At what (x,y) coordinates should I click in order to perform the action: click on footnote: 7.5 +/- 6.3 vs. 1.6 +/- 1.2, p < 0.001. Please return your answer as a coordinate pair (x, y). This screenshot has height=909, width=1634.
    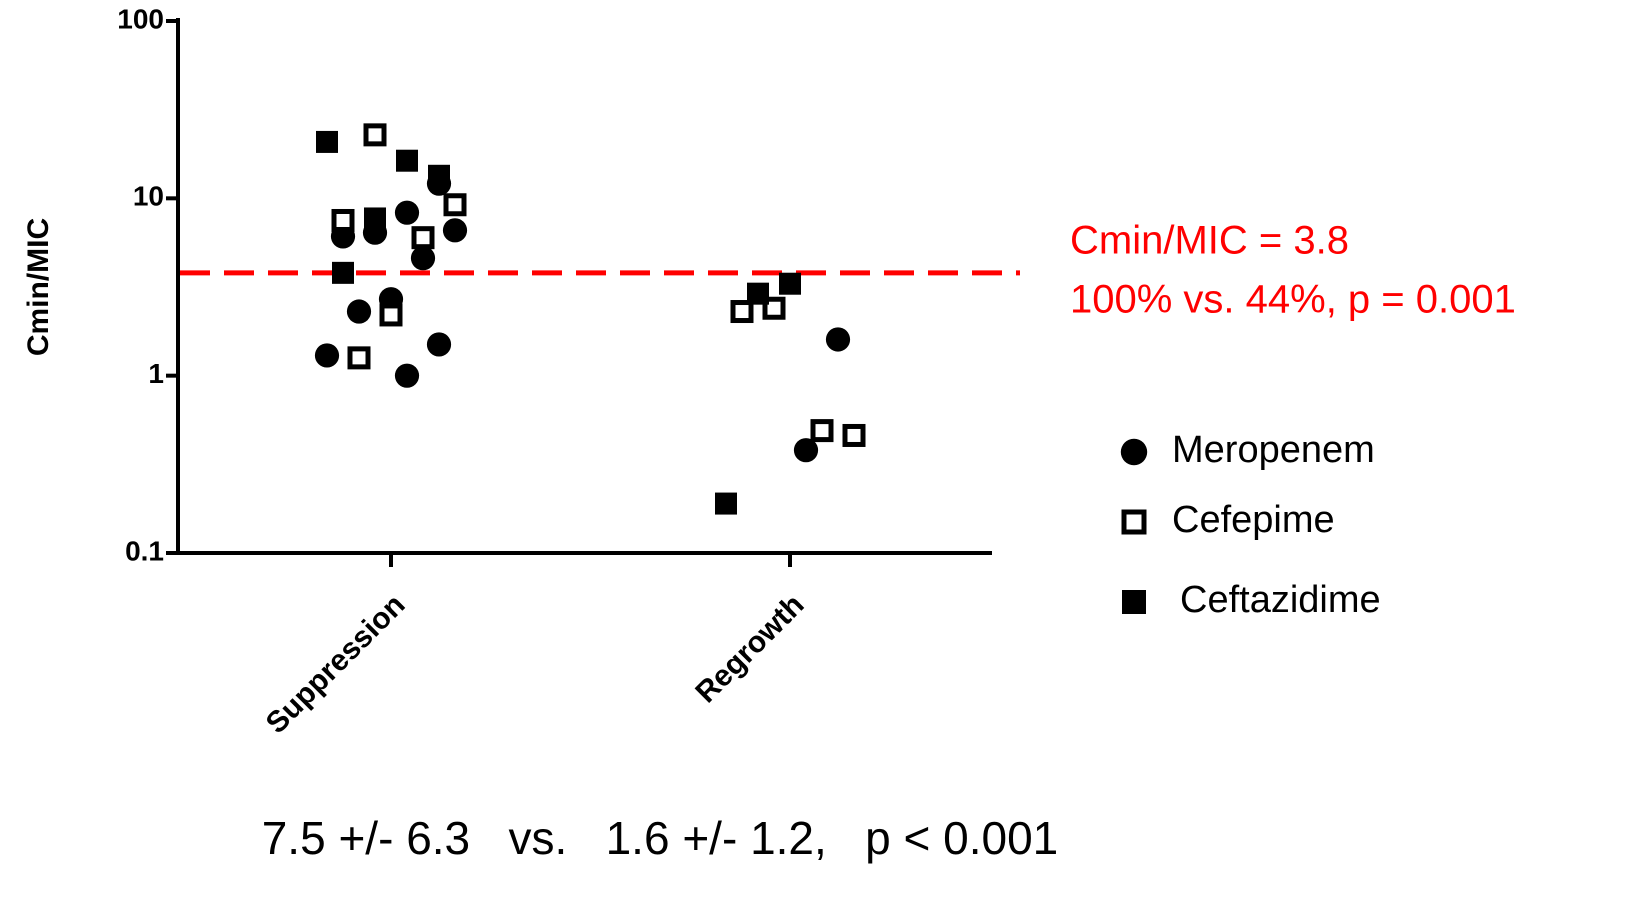
    Looking at the image, I should click on (660, 838).